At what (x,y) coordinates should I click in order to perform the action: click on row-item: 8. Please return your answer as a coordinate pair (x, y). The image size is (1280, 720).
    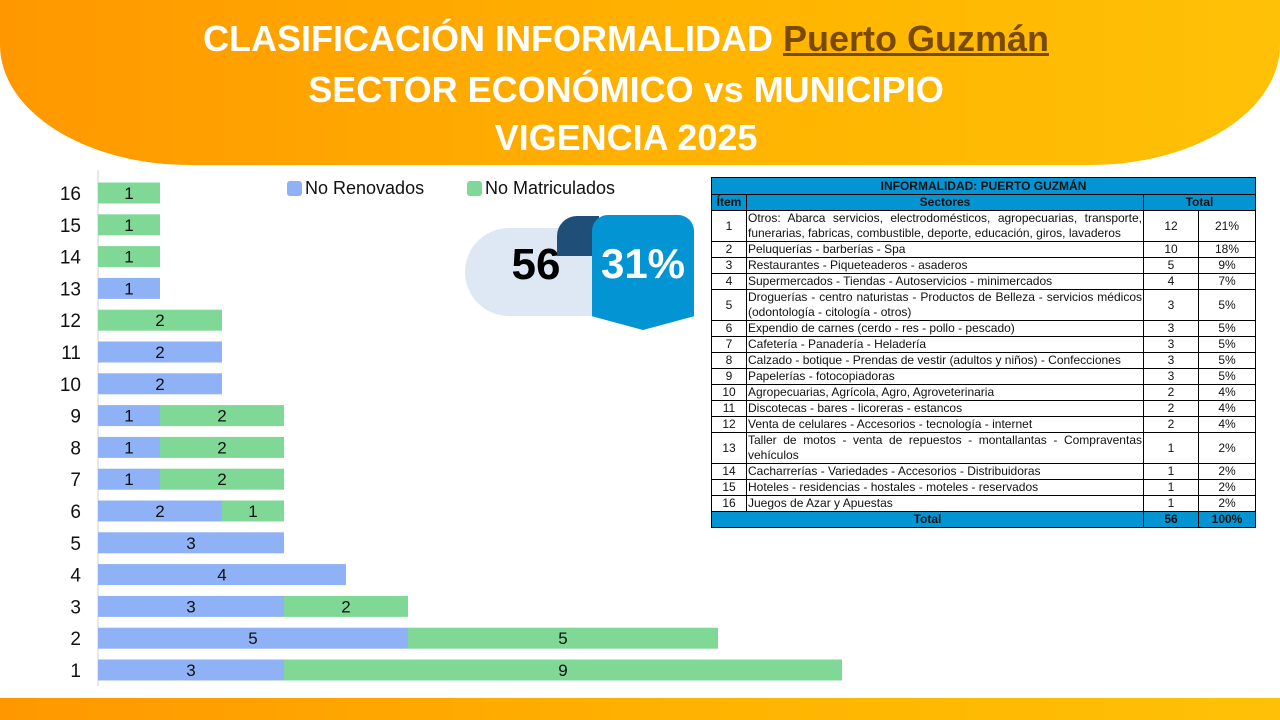
    Looking at the image, I should click on (729, 360).